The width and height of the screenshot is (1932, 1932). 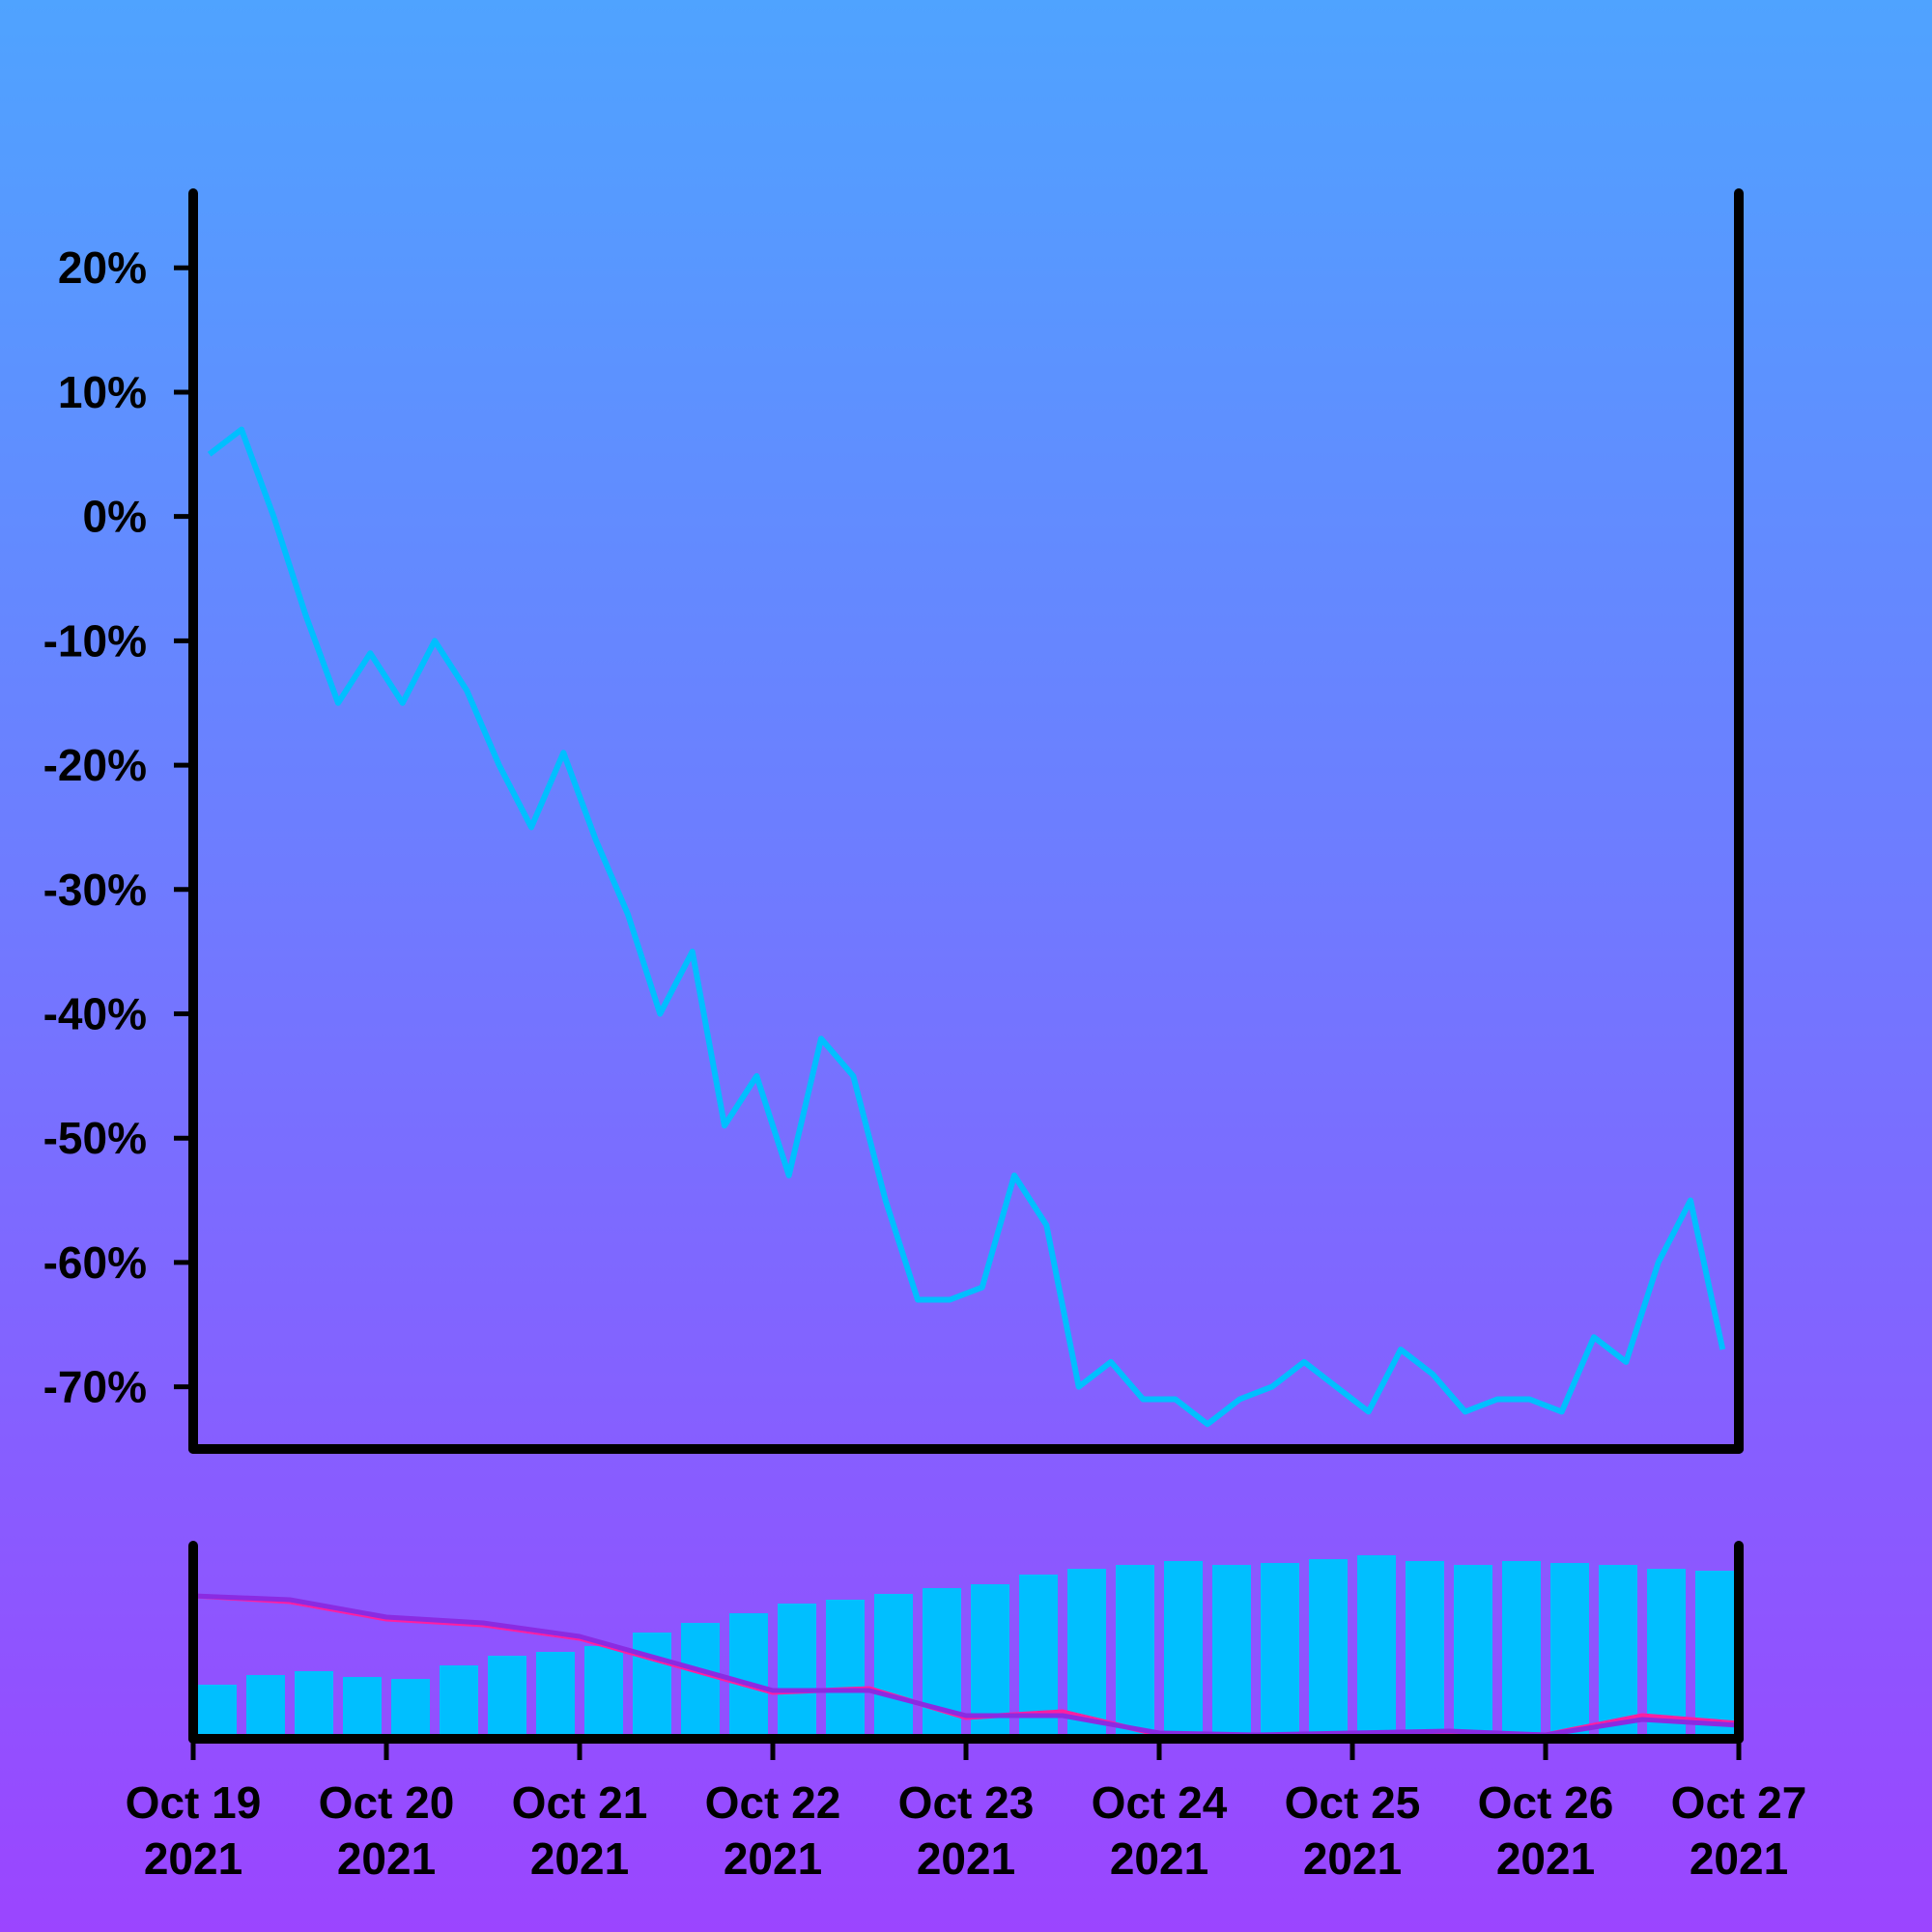 I want to click on x-tick-label: Oct 26 2021, so click(x=1546, y=1830).